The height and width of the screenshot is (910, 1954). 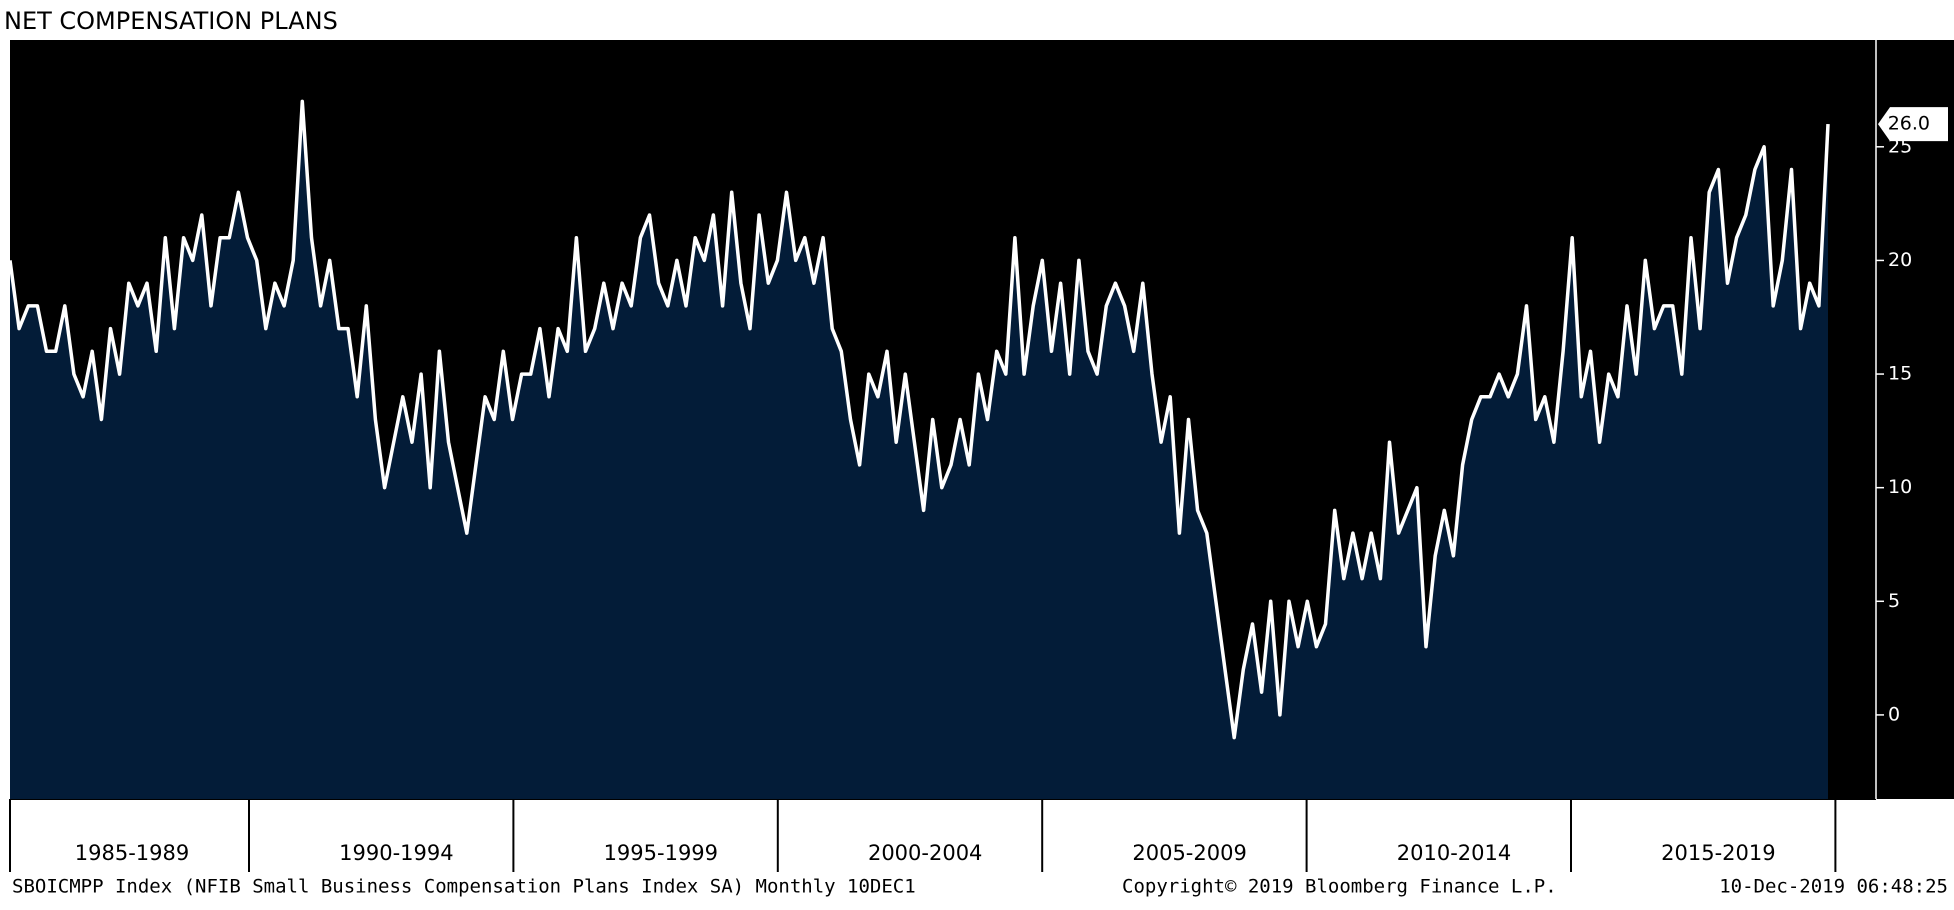 What do you see at coordinates (661, 853) in the screenshot?
I see `period-label: 1995-1999` at bounding box center [661, 853].